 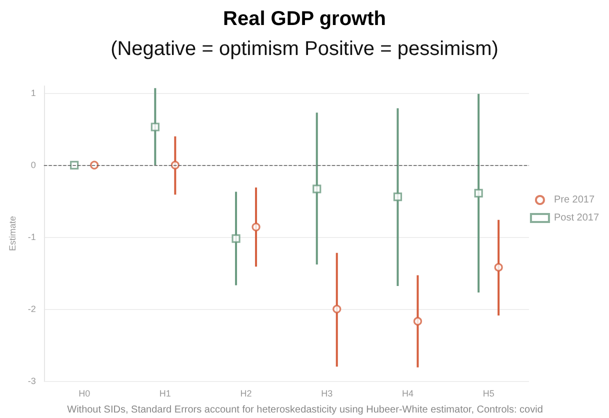 I want to click on chart-title: Real GDP growth, so click(x=304, y=19).